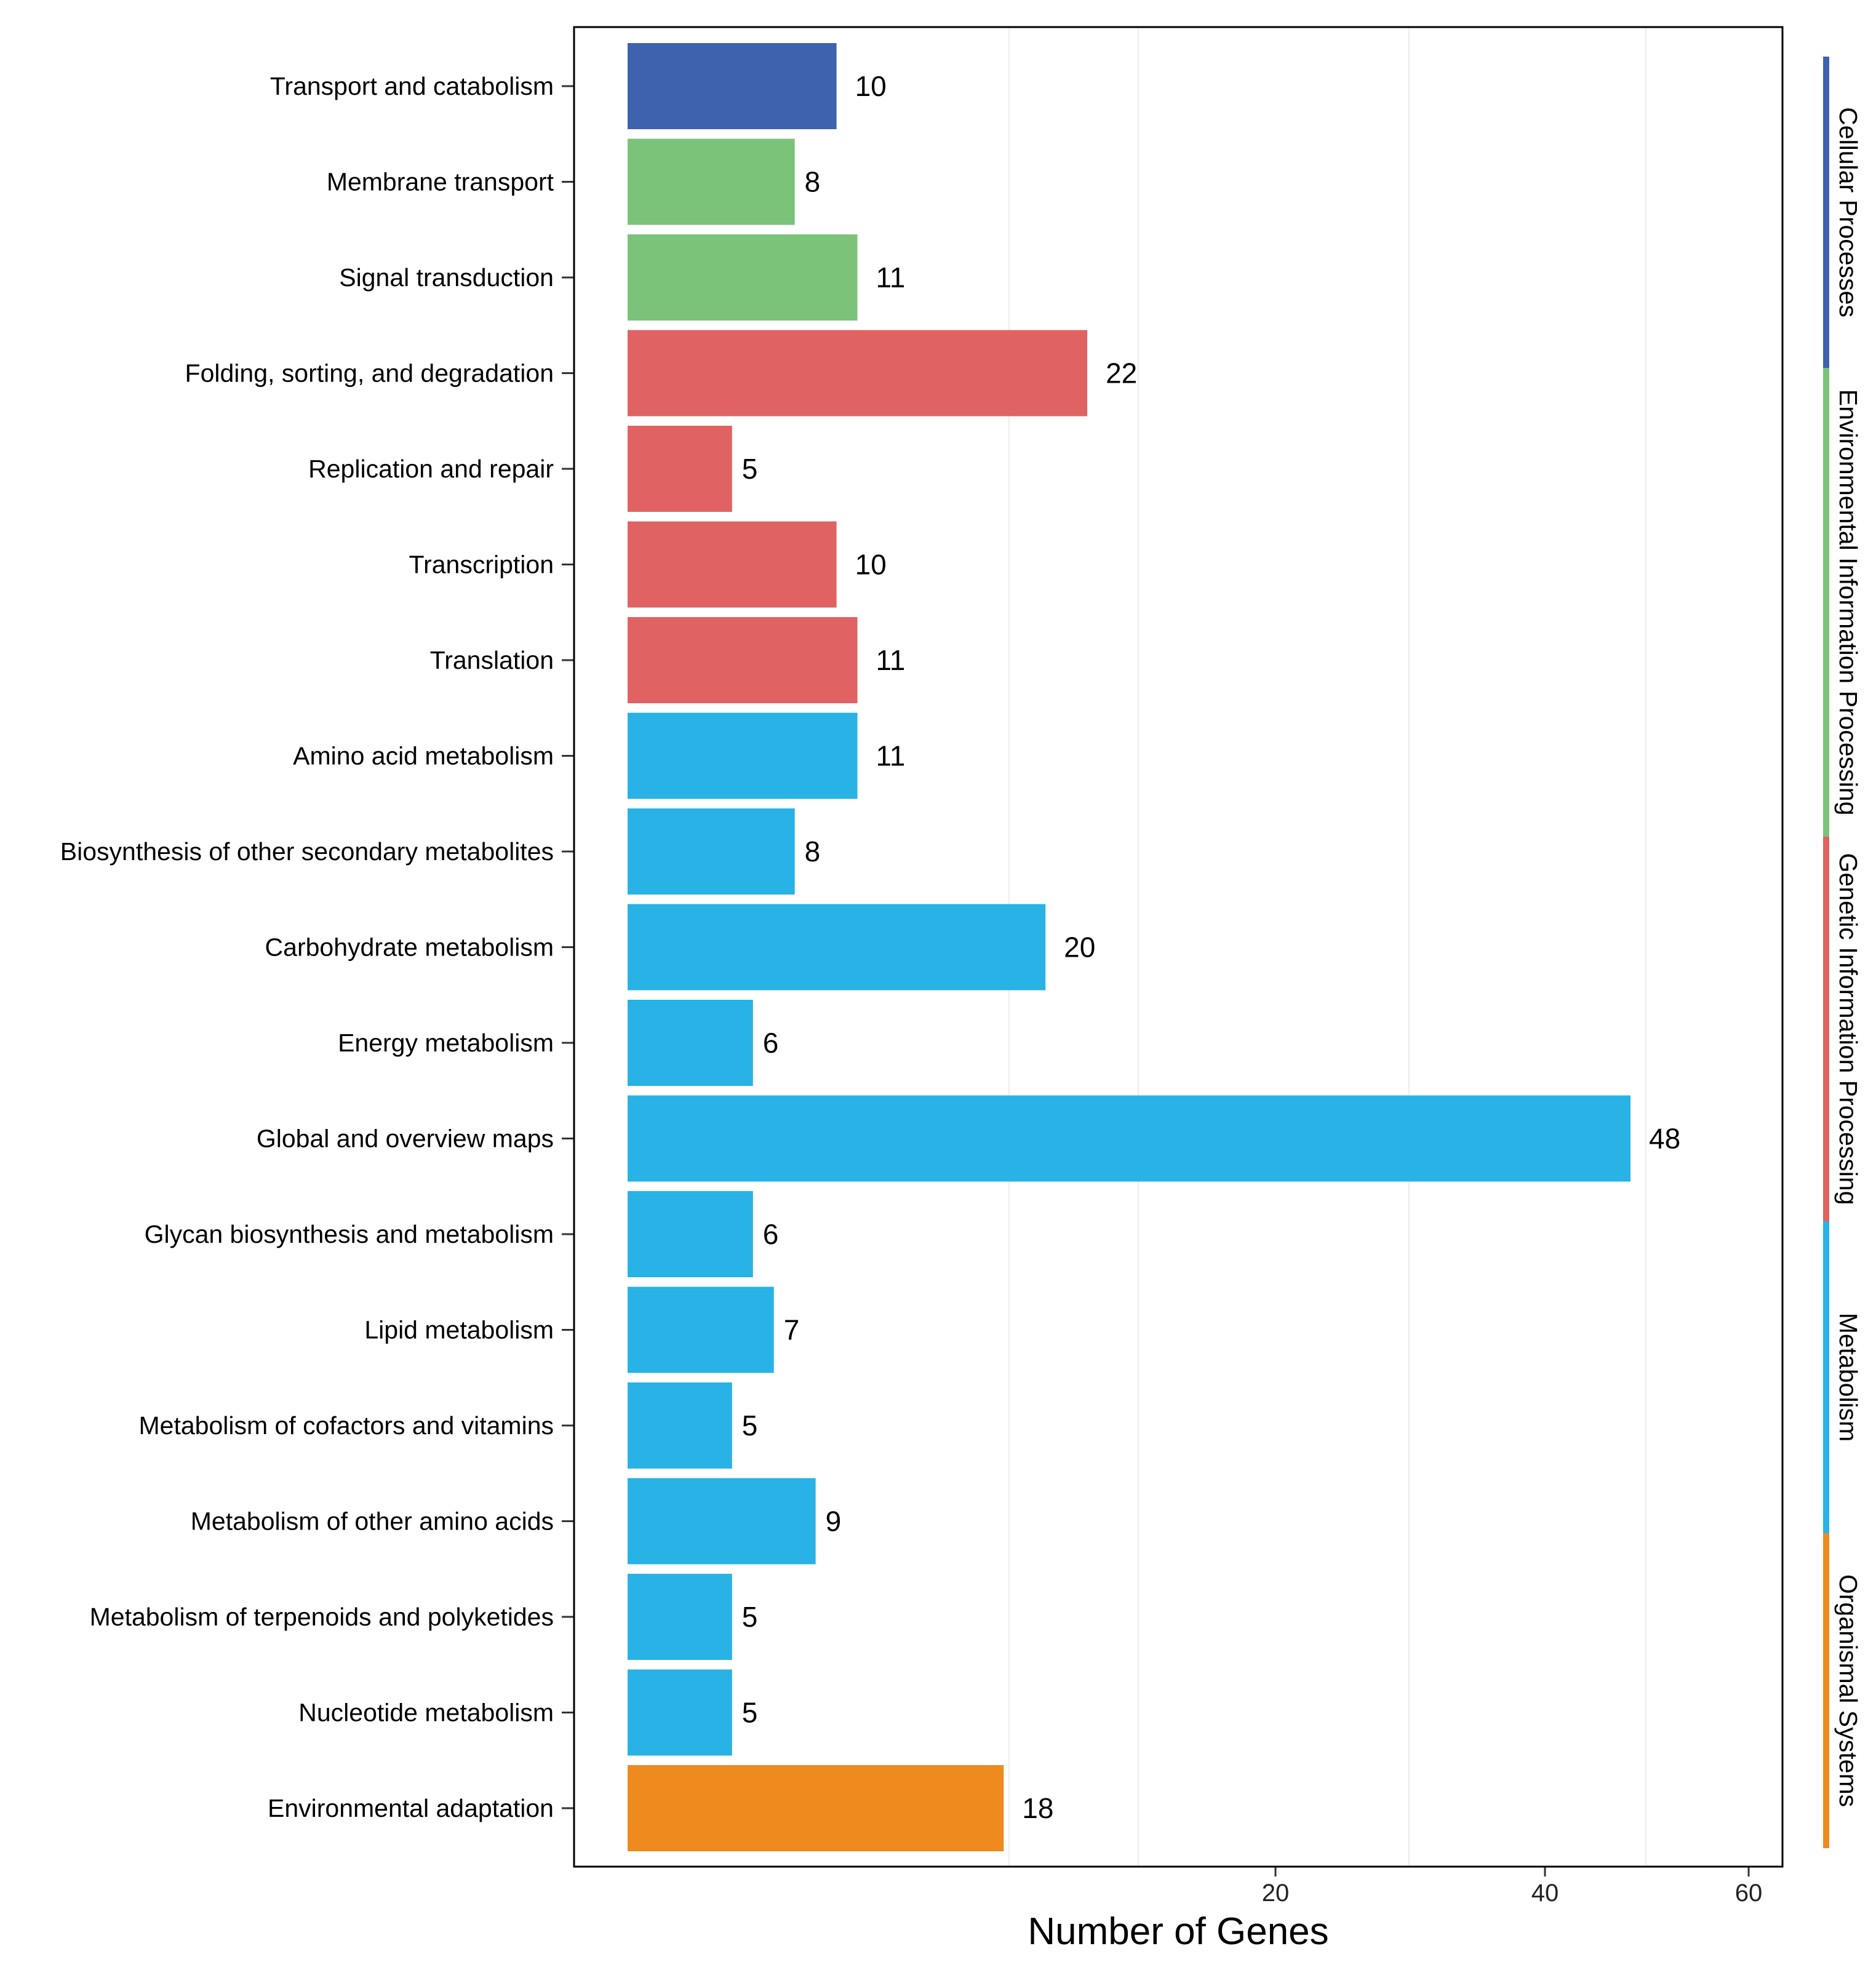 This screenshot has width=1876, height=1970. I want to click on value-label-membrane-transport: 8, so click(813, 182).